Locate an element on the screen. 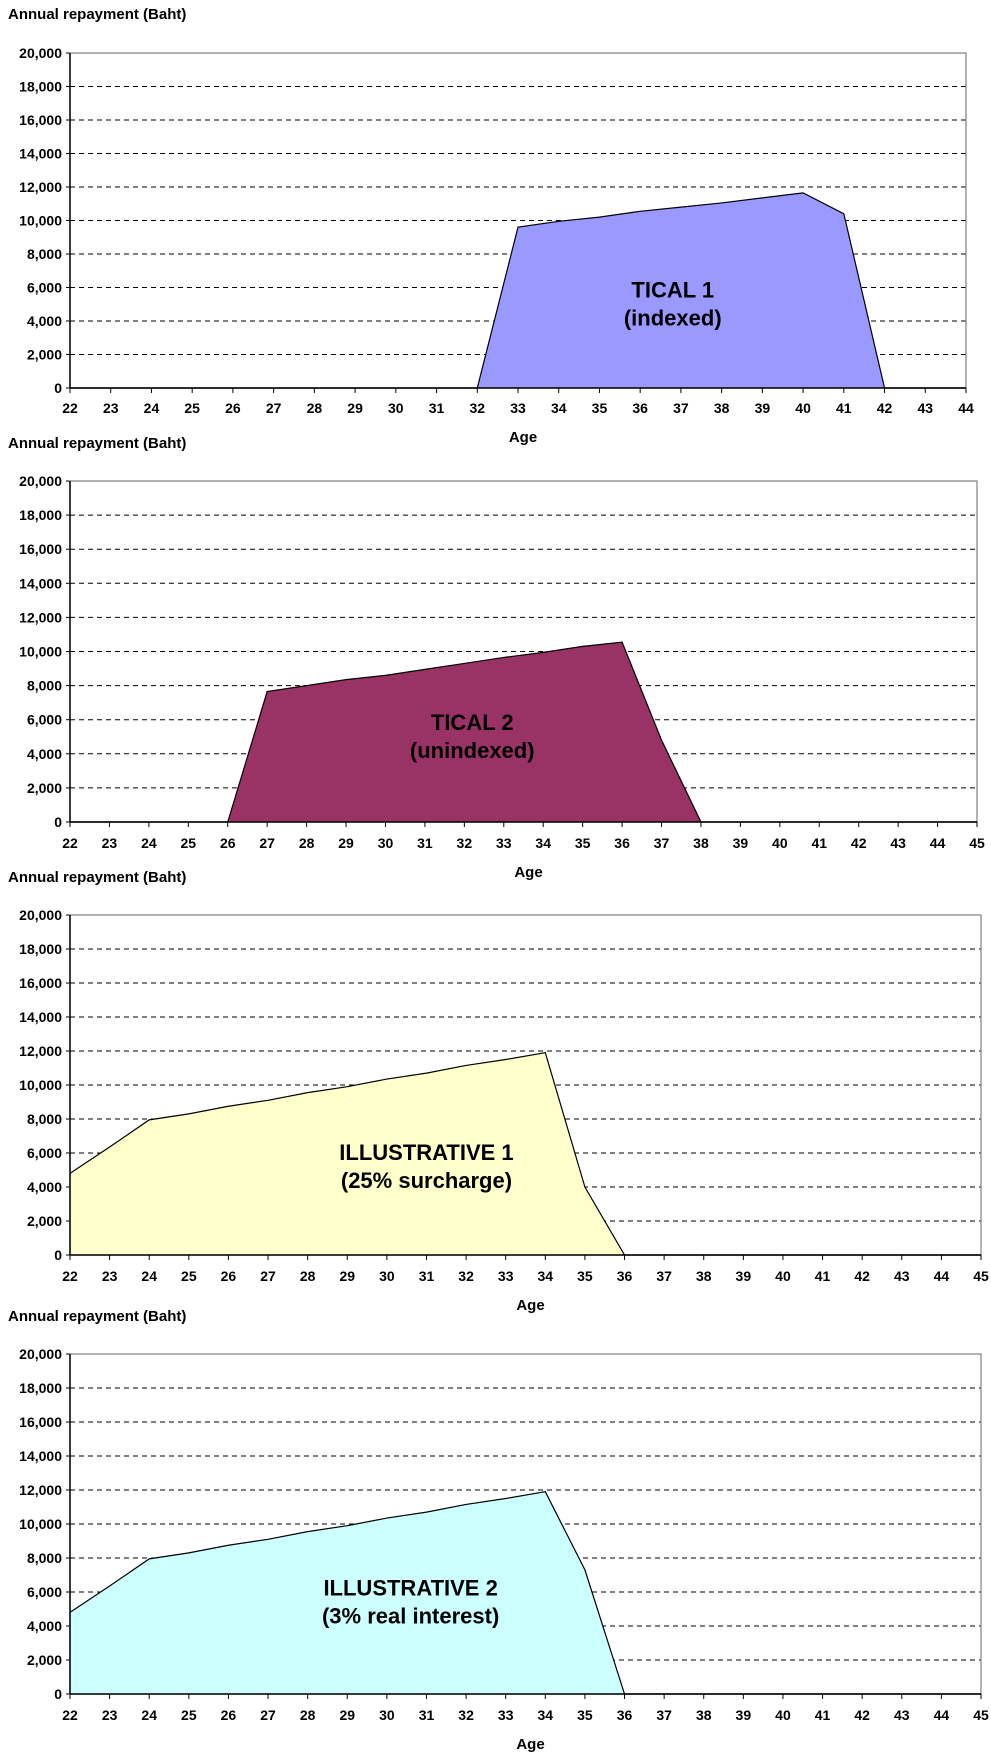 The height and width of the screenshot is (1760, 991). y-axis-title: Annual repayment (Baht) is located at coordinates (97, 443).